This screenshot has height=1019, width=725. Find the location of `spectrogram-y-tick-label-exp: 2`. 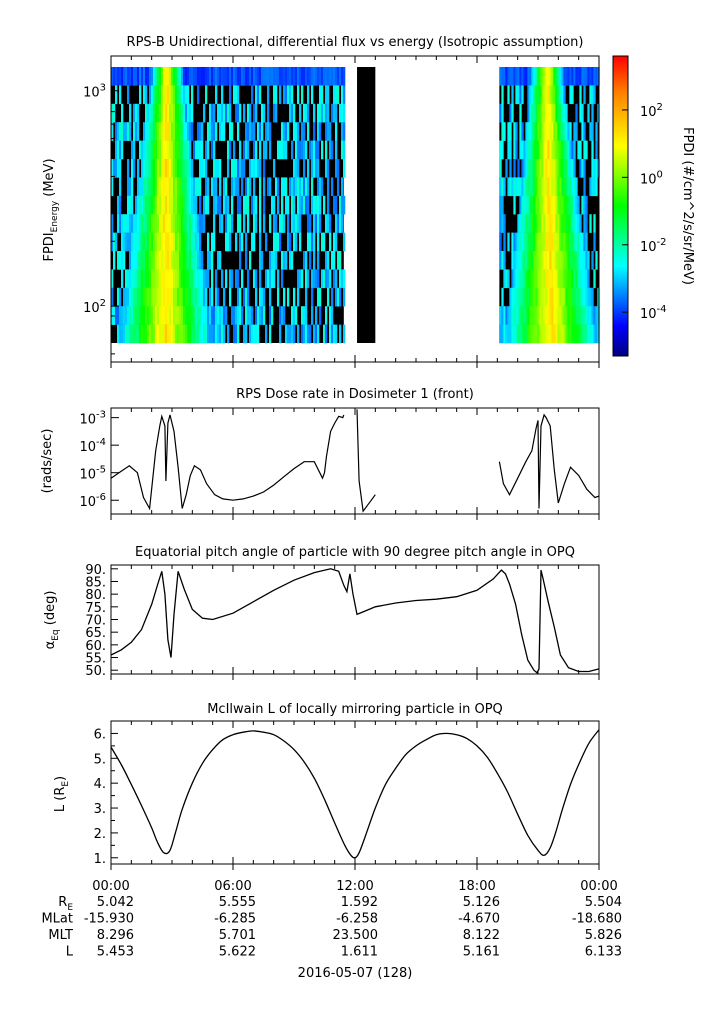

spectrogram-y-tick-label-exp: 2 is located at coordinates (103, 303).